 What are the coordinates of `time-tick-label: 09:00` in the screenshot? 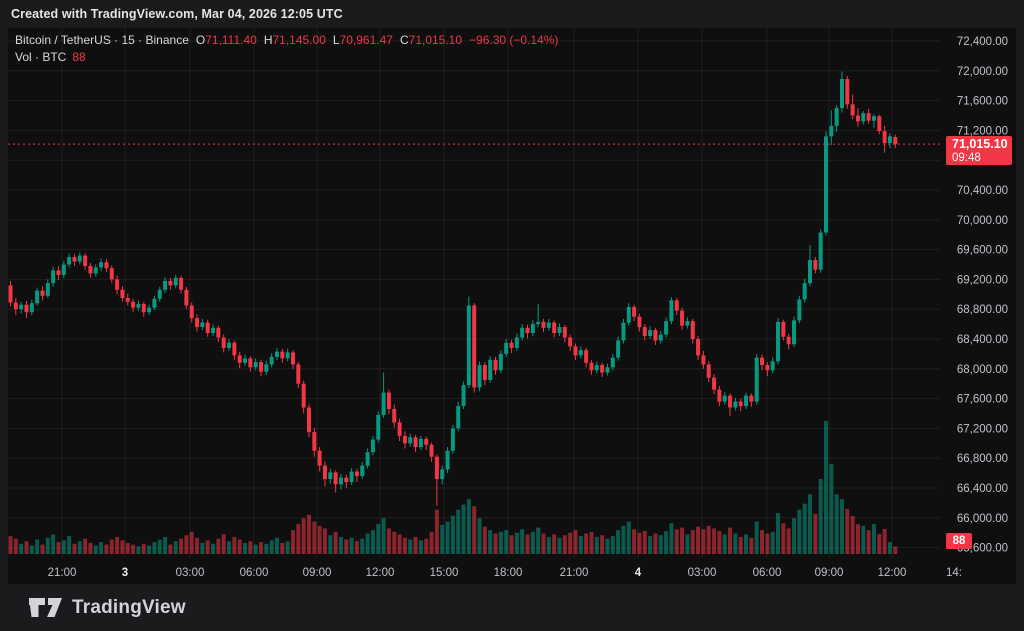 It's located at (317, 573).